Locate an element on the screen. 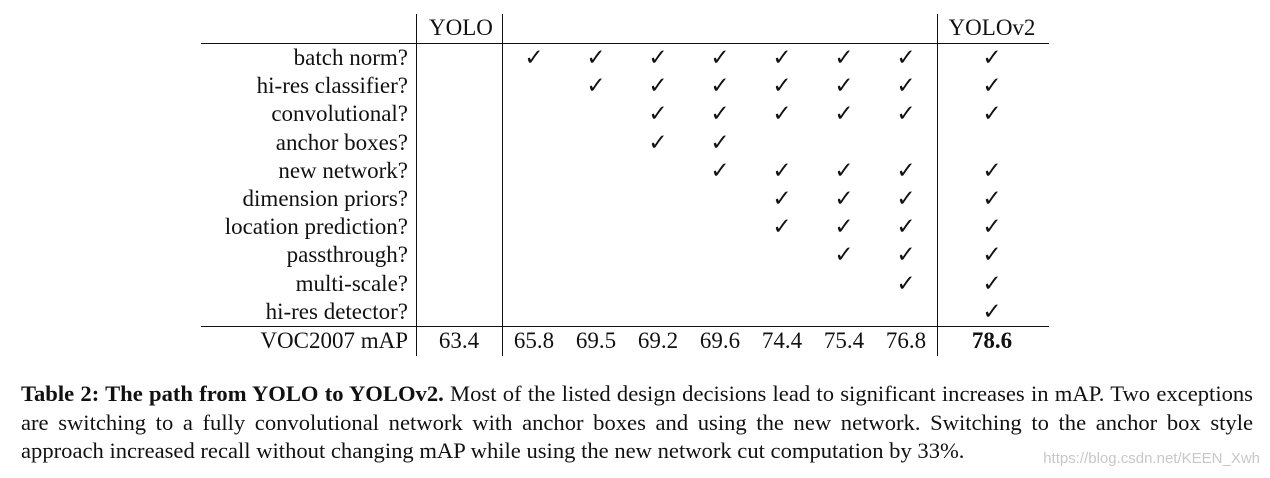 The height and width of the screenshot is (478, 1270). header-rule is located at coordinates (625, 43).